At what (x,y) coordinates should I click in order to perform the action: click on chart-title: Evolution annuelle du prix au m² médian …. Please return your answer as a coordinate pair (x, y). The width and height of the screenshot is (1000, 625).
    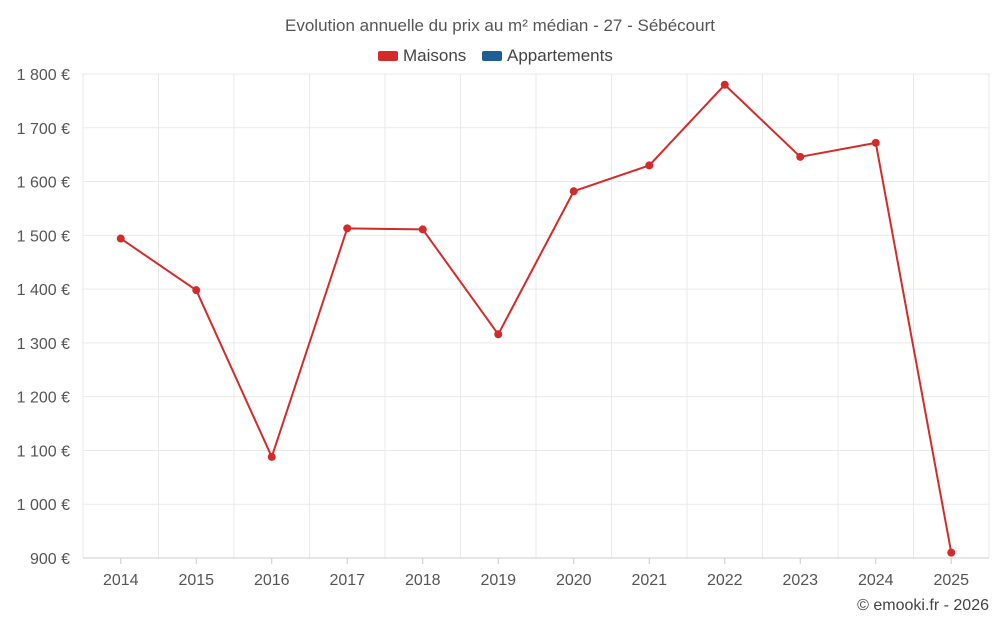
    Looking at the image, I should click on (500, 25).